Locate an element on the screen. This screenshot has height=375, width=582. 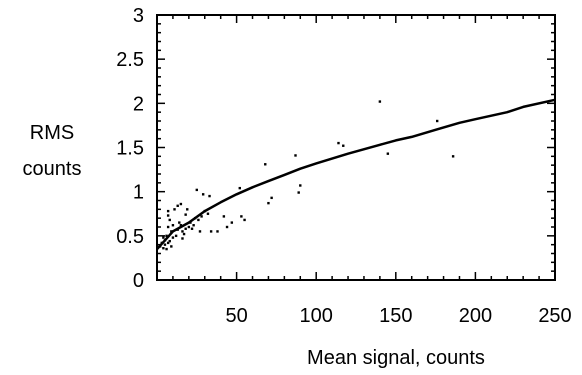
x-tick-label: 250 is located at coordinates (554, 316).